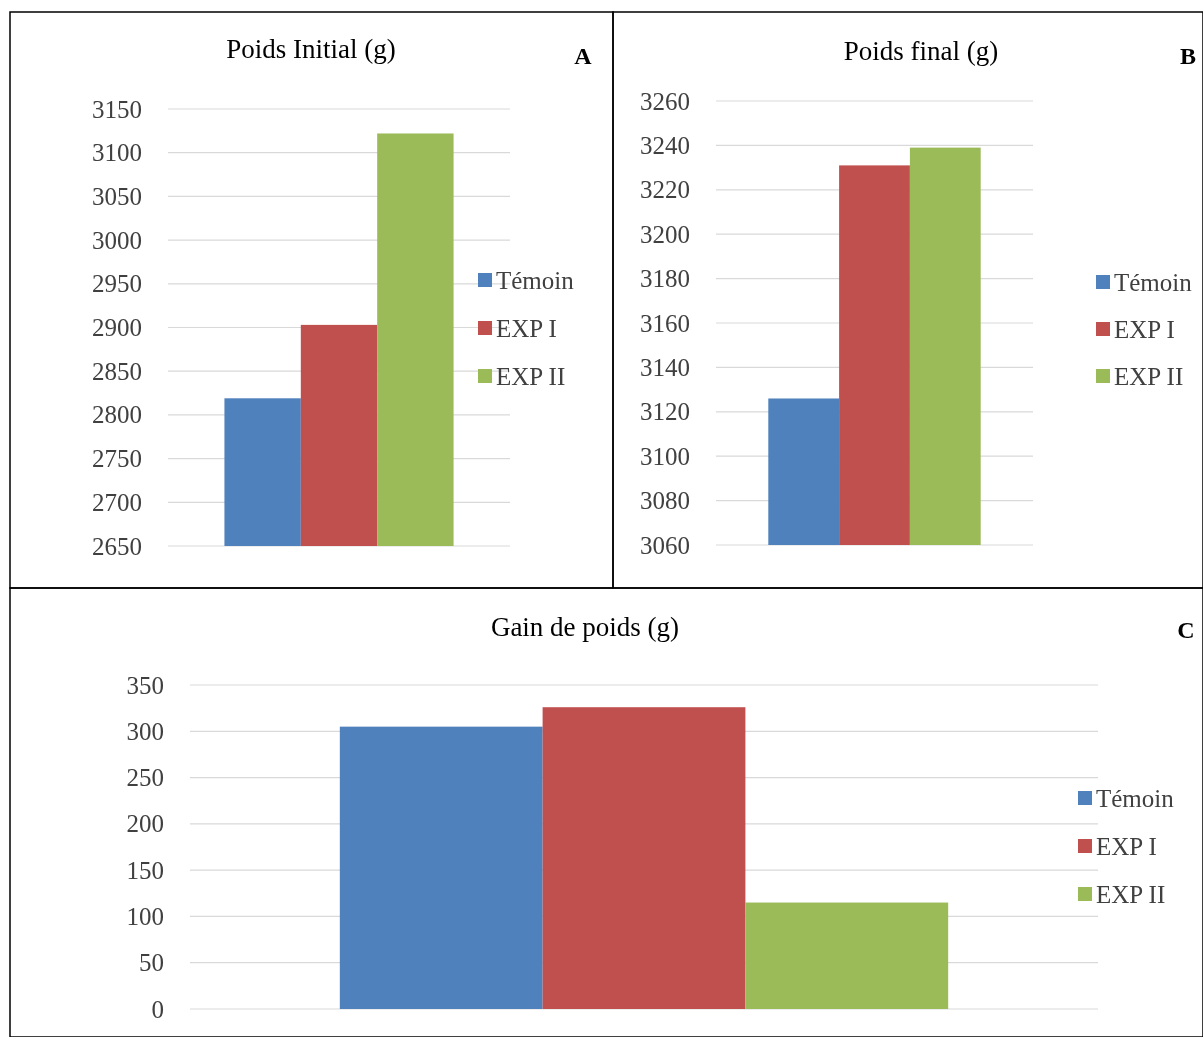  I want to click on y-tick-label: 2700, so click(117, 502).